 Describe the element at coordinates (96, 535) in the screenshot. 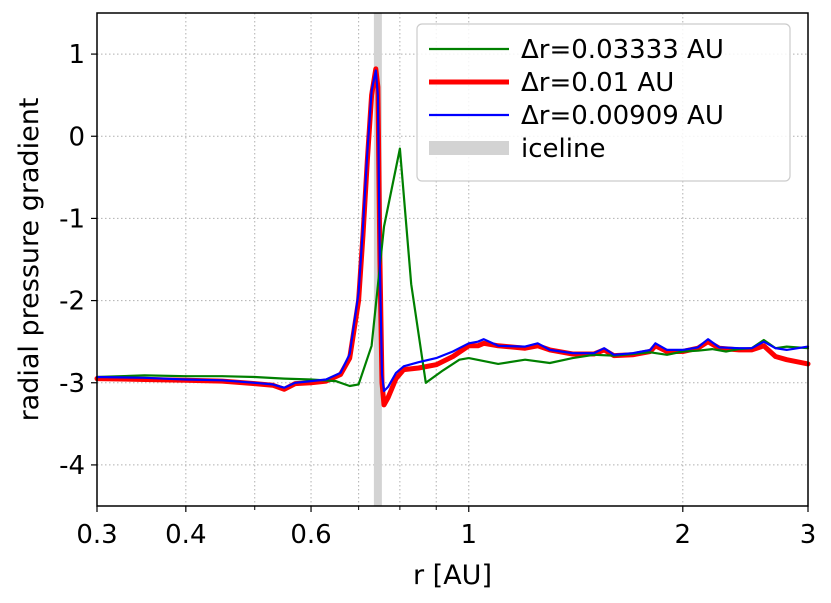

I see `x-tick-label: 0.3` at that location.